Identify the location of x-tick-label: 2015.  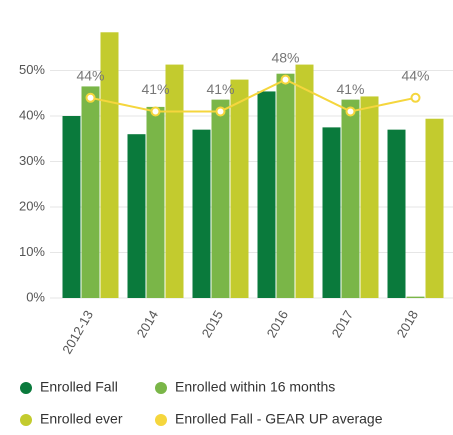
(212, 324).